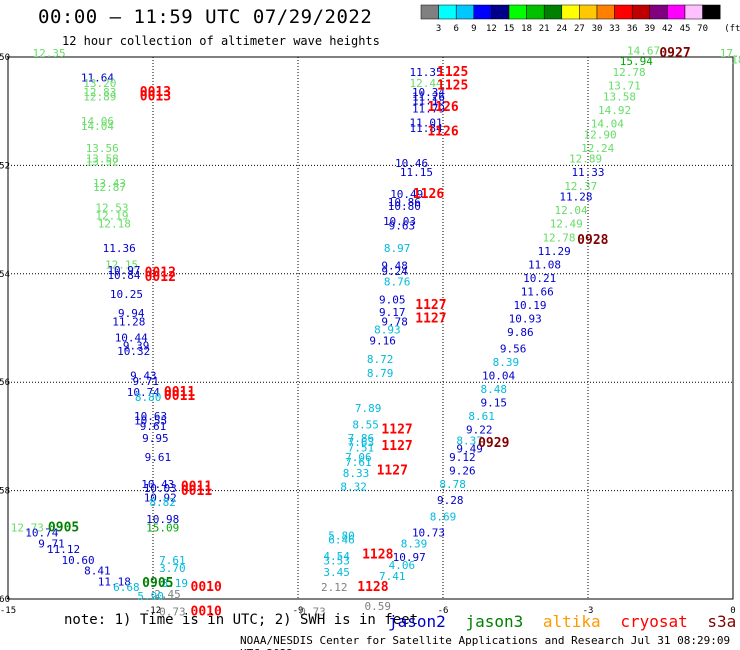  Describe the element at coordinates (49, 53) in the screenshot. I see `wave-height-value: 12.35` at that location.